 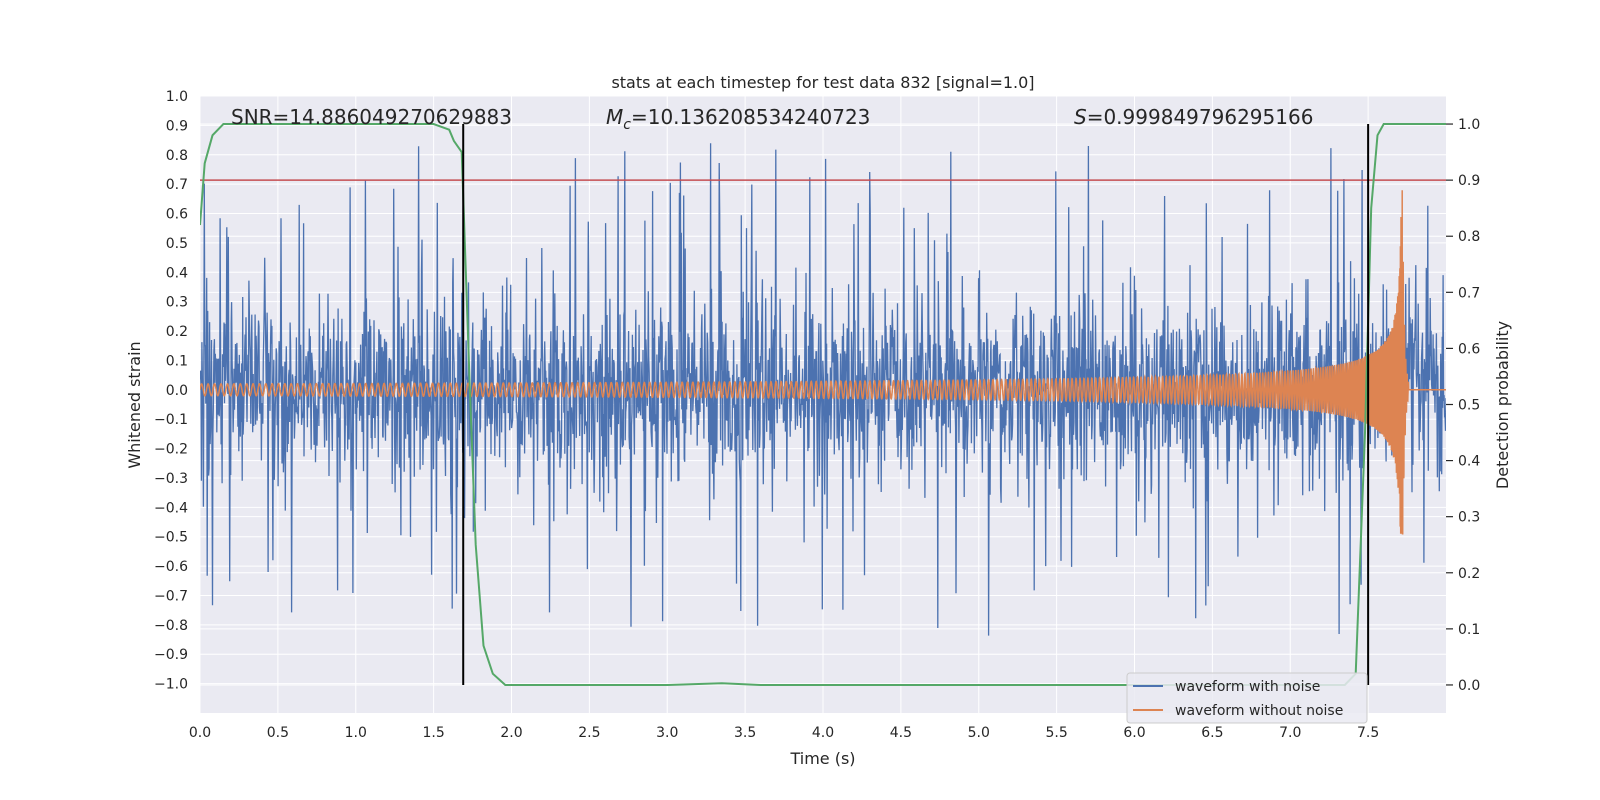 What do you see at coordinates (979, 733) in the screenshot?
I see `x-tick-label: 5.0` at bounding box center [979, 733].